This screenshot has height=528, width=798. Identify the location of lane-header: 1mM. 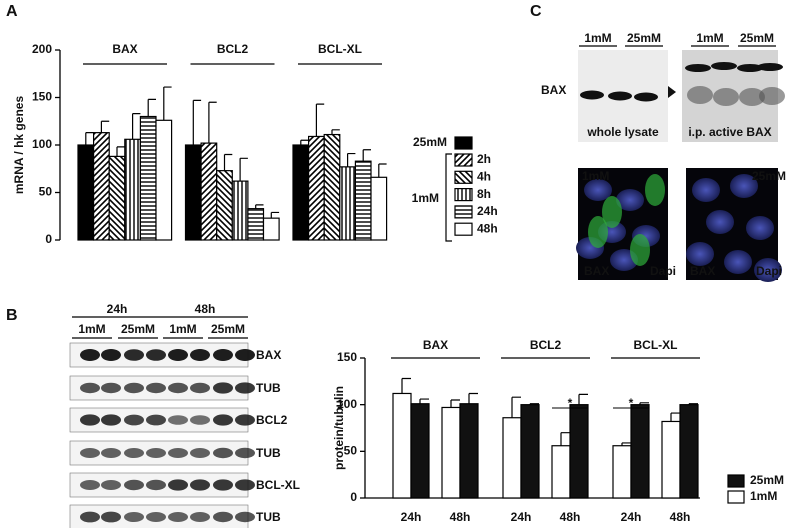
(709, 38).